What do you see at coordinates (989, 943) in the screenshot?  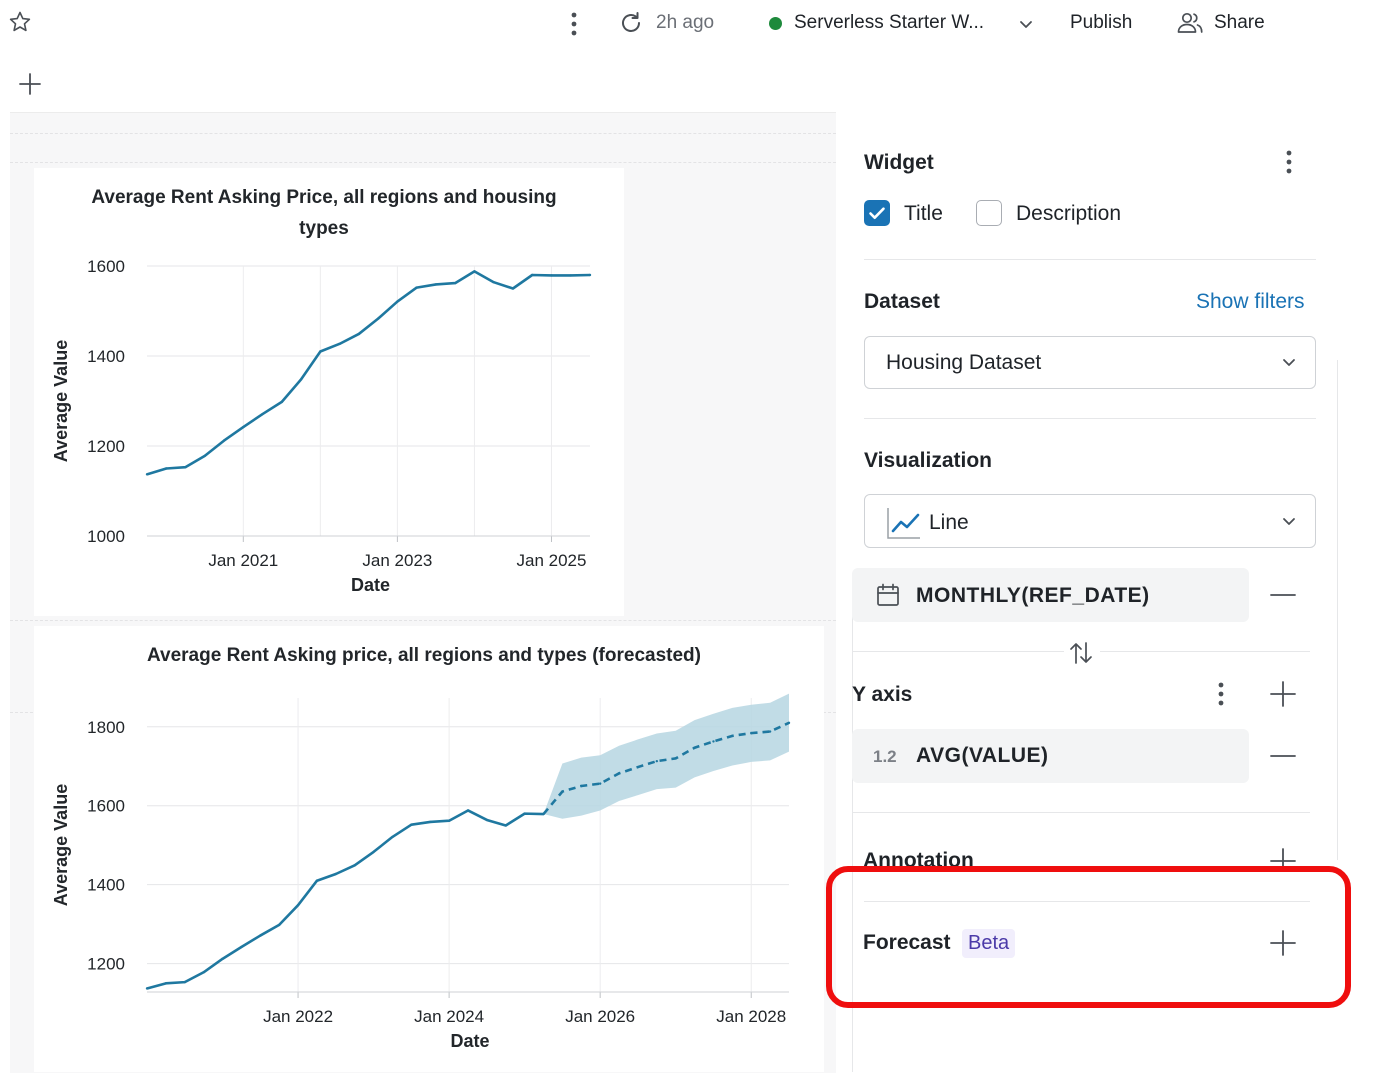 I see `beta-badge: Beta` at bounding box center [989, 943].